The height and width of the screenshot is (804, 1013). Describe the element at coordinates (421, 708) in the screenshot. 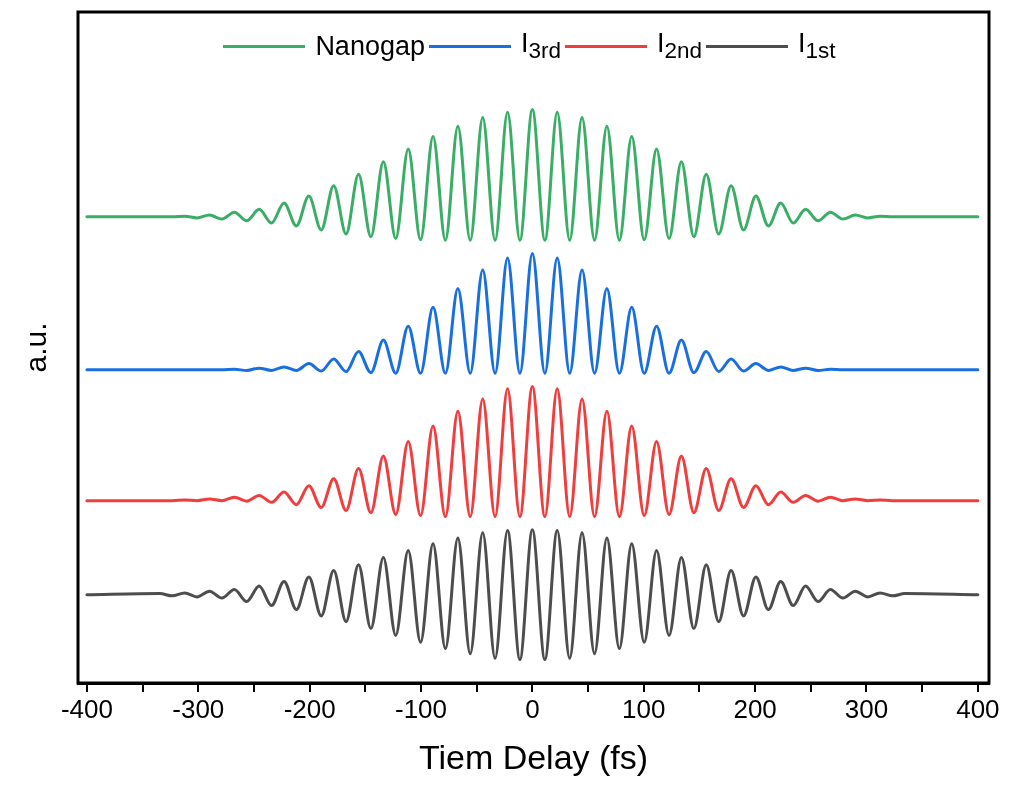

I see `x-tick-label: -100` at that location.